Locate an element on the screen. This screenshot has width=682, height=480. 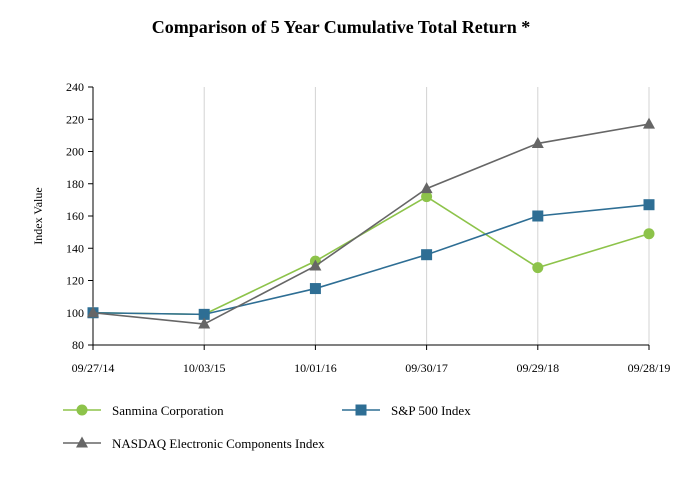
y-tick-label: 200 is located at coordinates (75, 152).